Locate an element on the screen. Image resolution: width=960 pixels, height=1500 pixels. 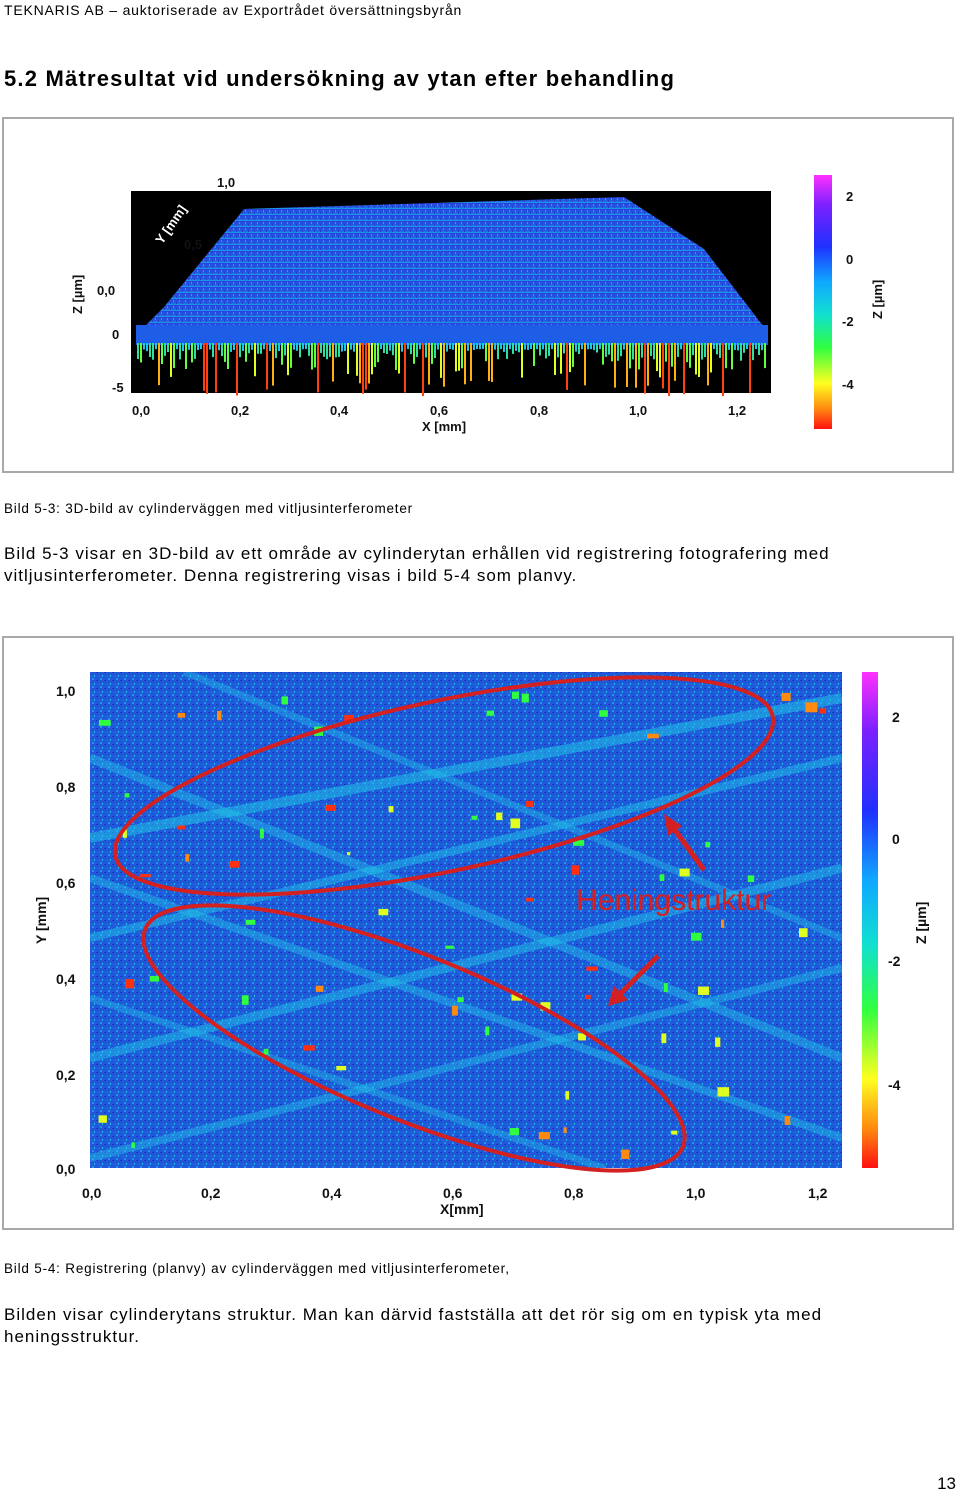
x-ticks: 0,0 0,2 0,4 0,6 0,8 1,0 1,2 is located at coordinates (439, 410).